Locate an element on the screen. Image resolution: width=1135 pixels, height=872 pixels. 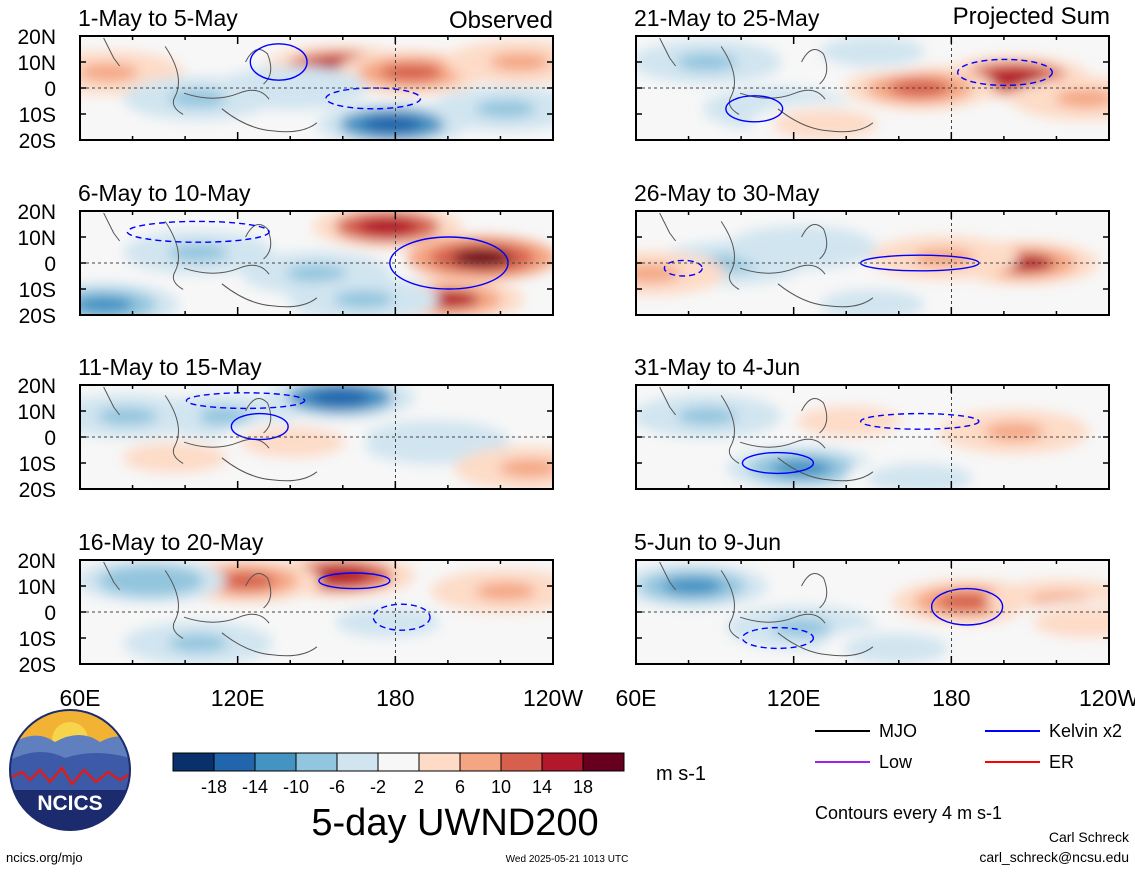
panel-title: 1-May to 5-May is located at coordinates (158, 18).